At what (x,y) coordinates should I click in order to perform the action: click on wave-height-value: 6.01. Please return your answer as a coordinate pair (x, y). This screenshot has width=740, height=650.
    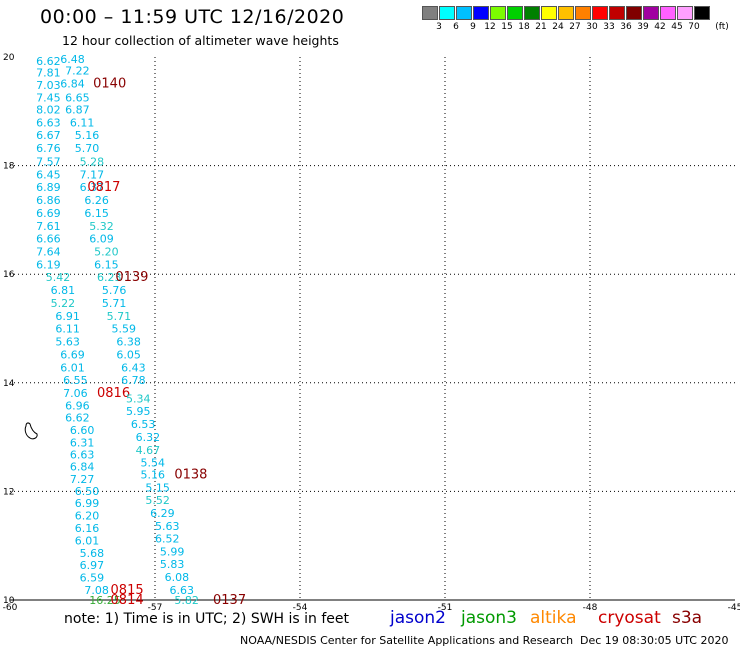
    Looking at the image, I should click on (72, 368).